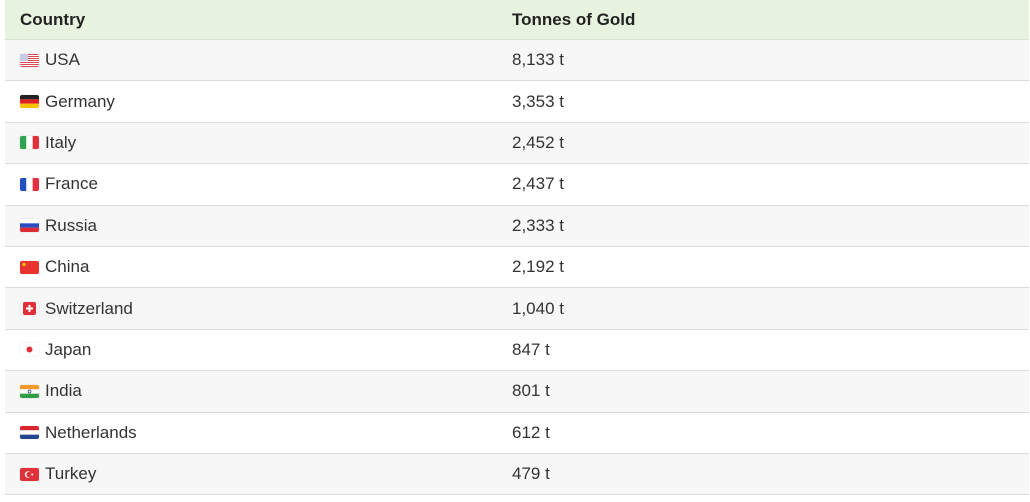  Describe the element at coordinates (71, 184) in the screenshot. I see `country-name: France` at that location.